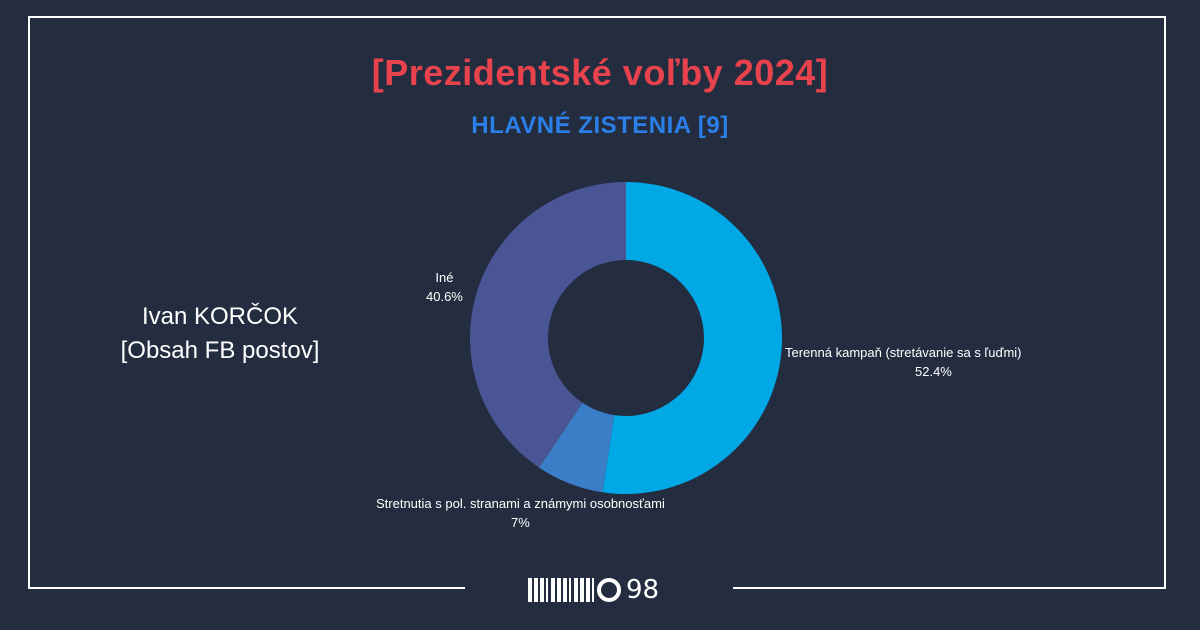 The width and height of the screenshot is (1200, 630). Describe the element at coordinates (444, 277) in the screenshot. I see `slice-label-ine-name: Iné` at that location.